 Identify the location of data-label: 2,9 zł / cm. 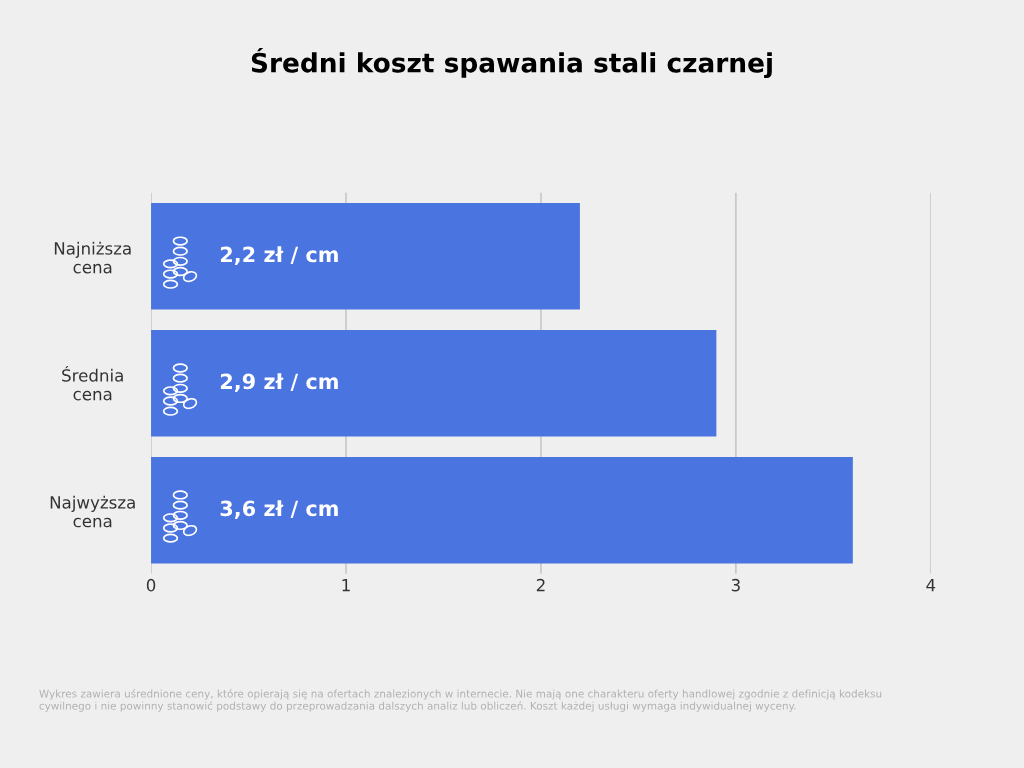
(279, 382).